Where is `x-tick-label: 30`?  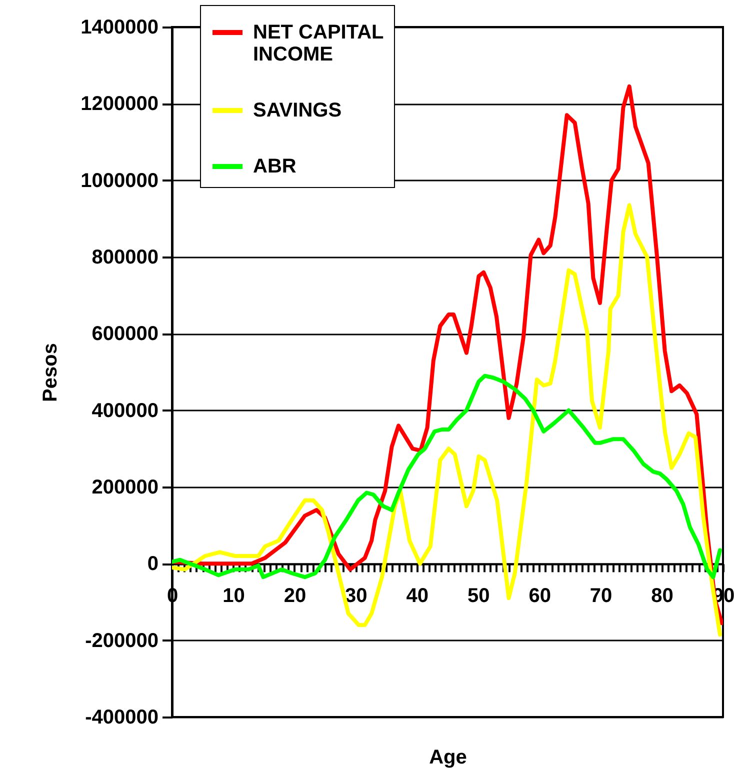 x-tick-label: 30 is located at coordinates (356, 596).